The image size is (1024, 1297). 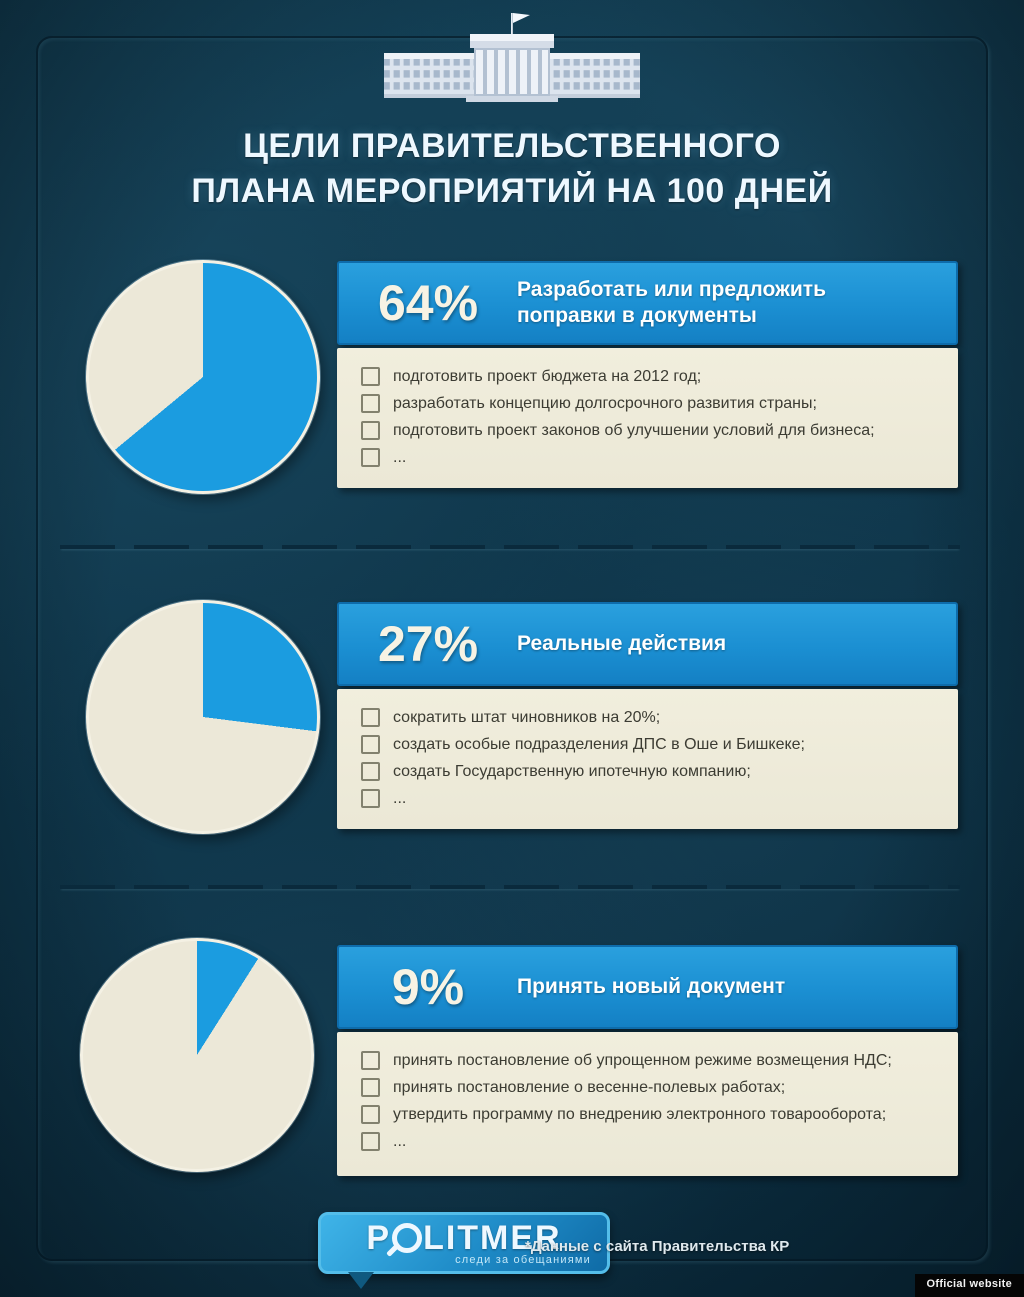 I want to click on item-text: подготовить проект бюджета на 2012 год;, so click(x=547, y=376).